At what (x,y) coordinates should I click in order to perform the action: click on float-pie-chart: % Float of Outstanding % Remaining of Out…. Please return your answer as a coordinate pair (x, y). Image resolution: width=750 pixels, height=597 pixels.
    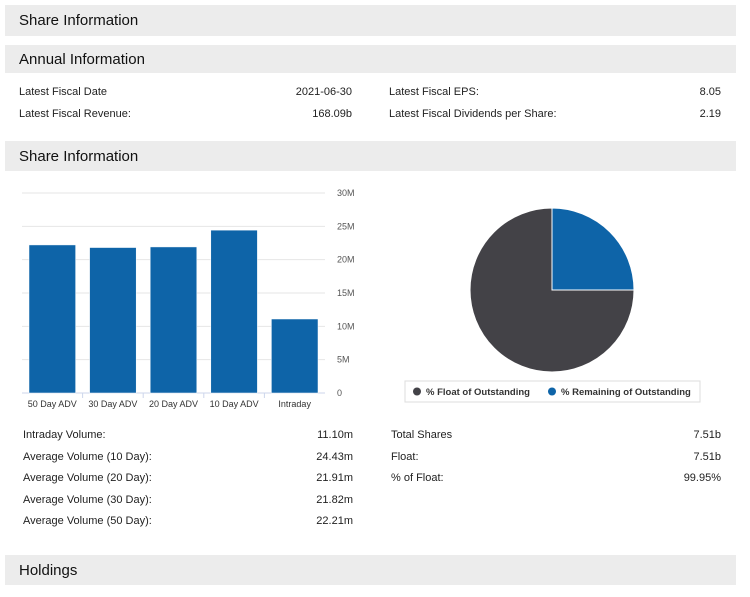
    Looking at the image, I should click on (552, 305).